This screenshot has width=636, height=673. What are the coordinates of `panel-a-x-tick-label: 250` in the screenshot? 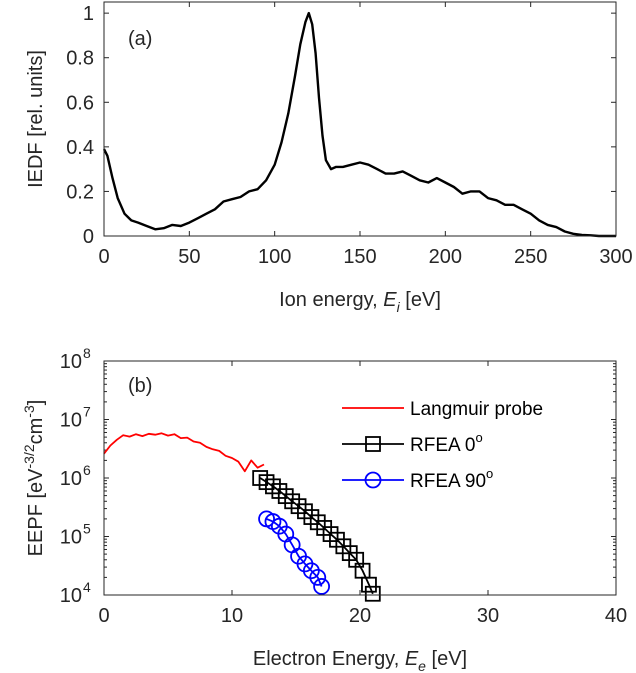 It's located at (530, 257).